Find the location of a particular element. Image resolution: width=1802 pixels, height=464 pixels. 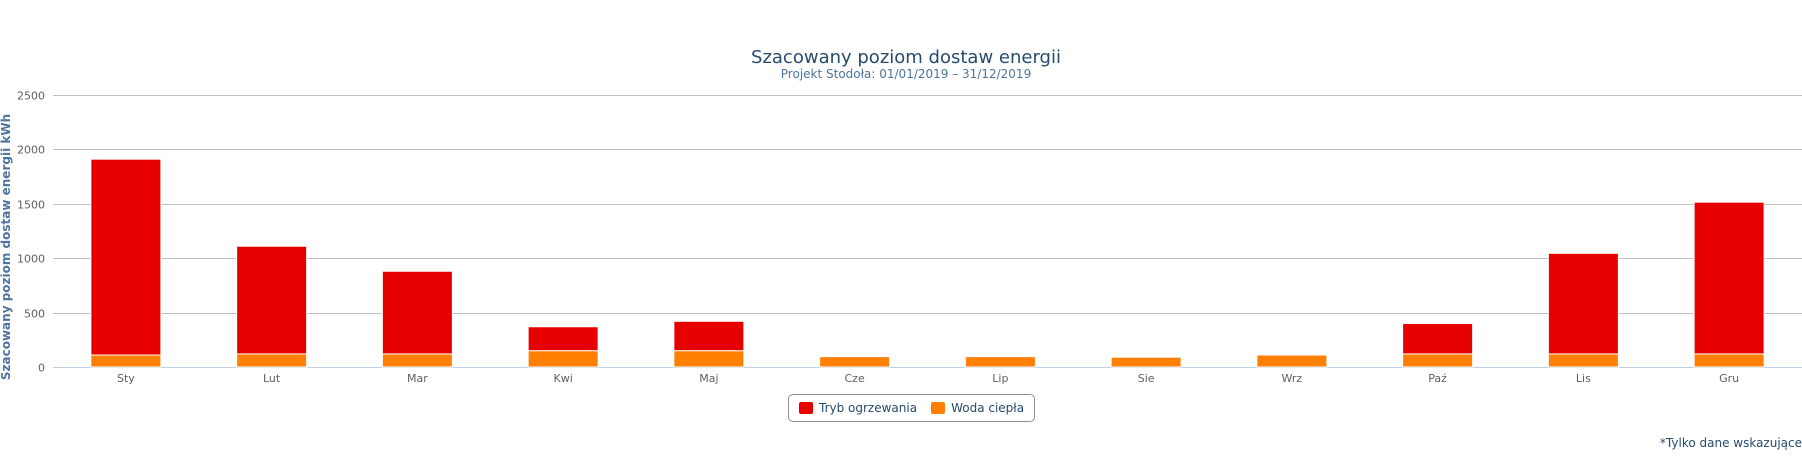

x-tick-label: Cze is located at coordinates (855, 378).